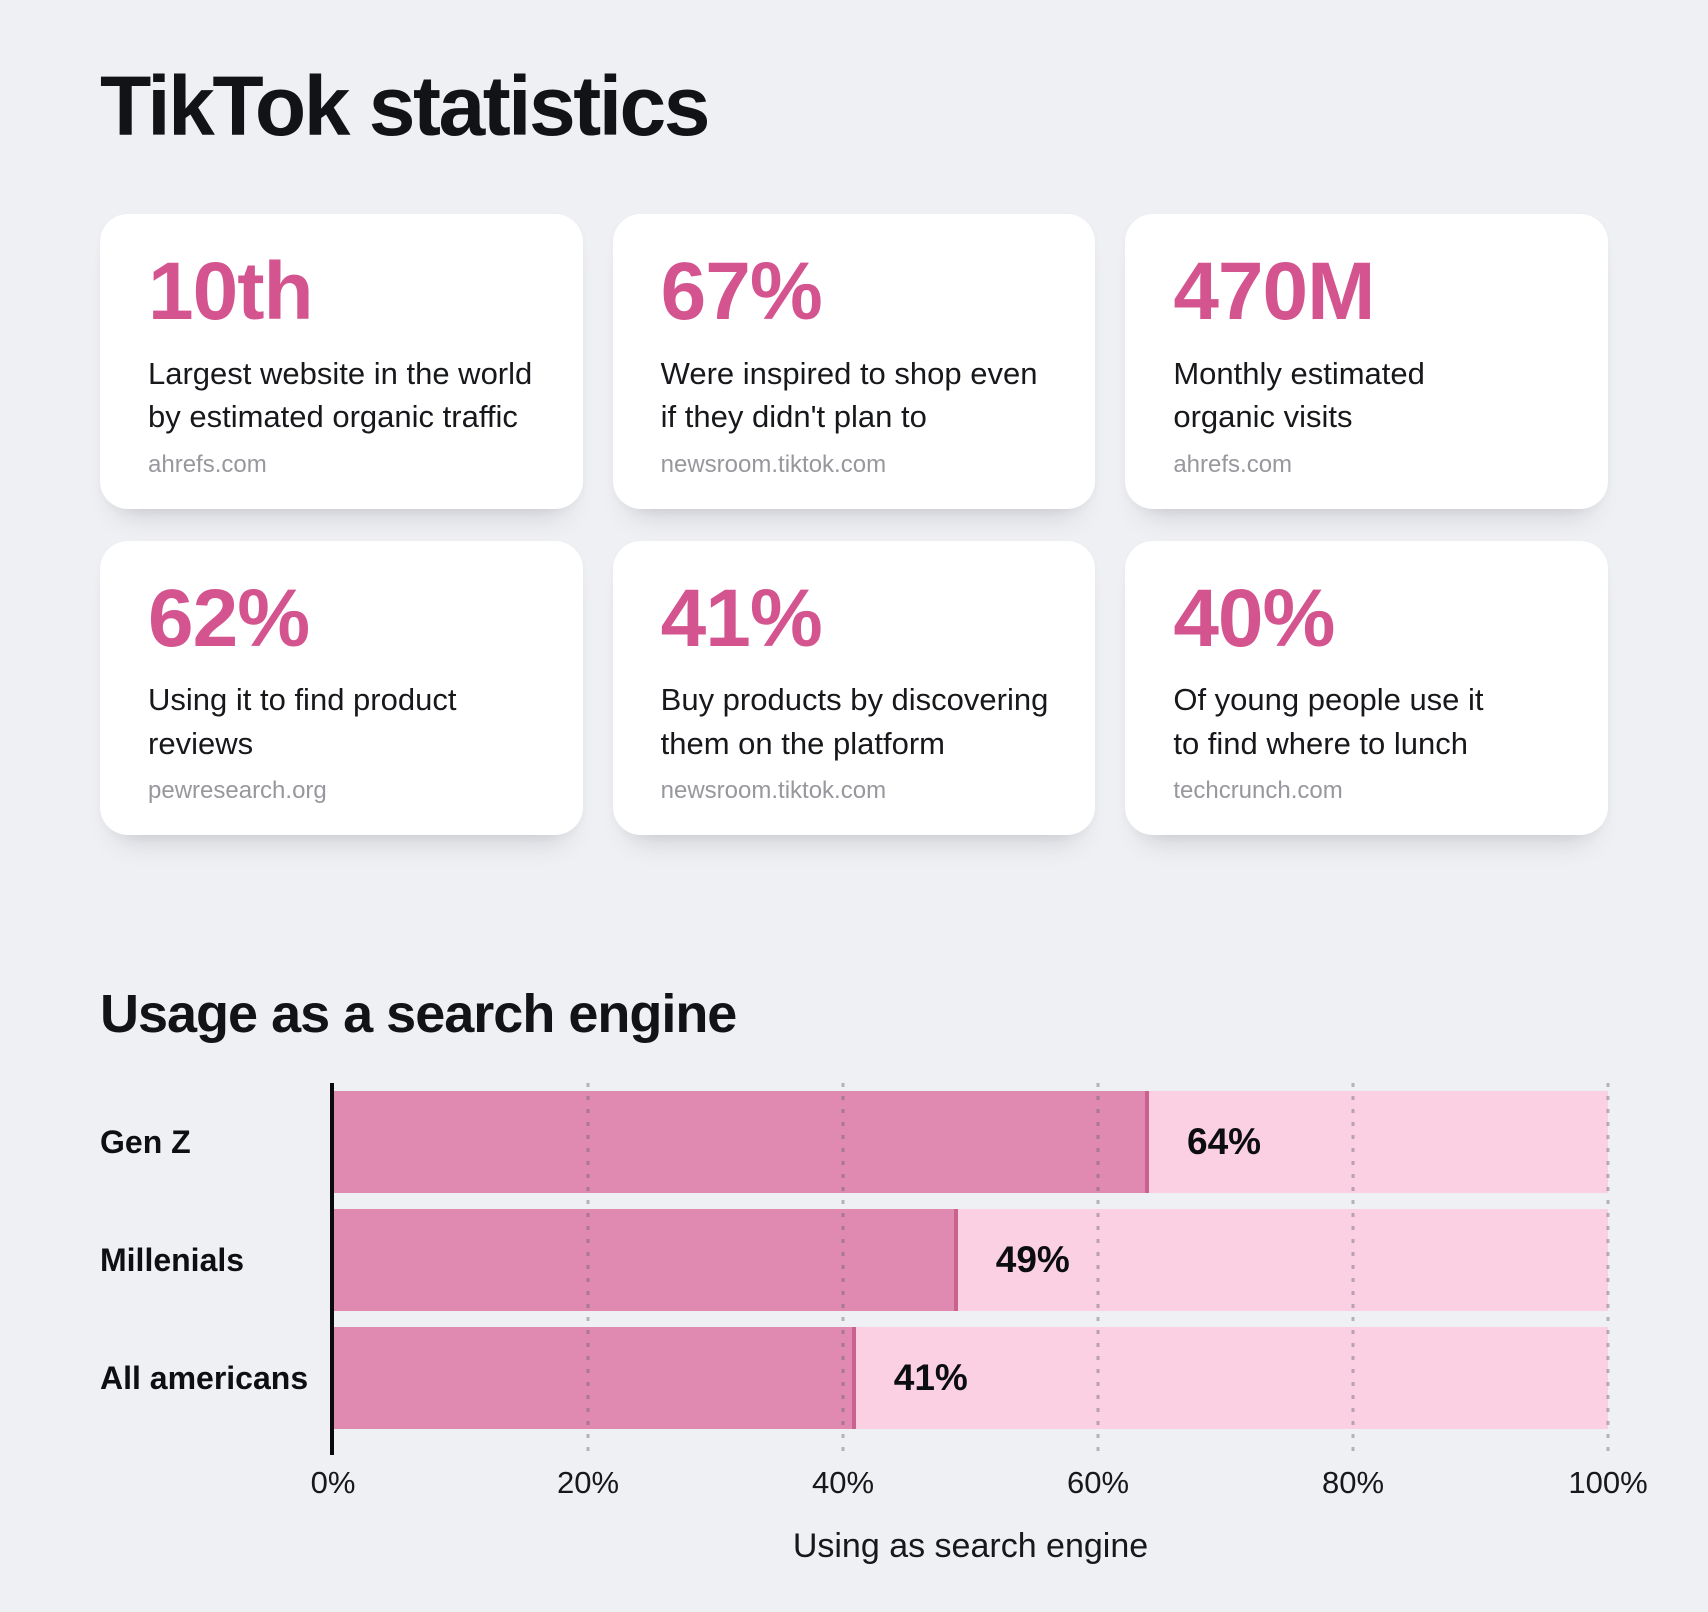 Image resolution: width=1708 pixels, height=1612 pixels. Describe the element at coordinates (172, 1259) in the screenshot. I see `category-label: Millenials` at that location.